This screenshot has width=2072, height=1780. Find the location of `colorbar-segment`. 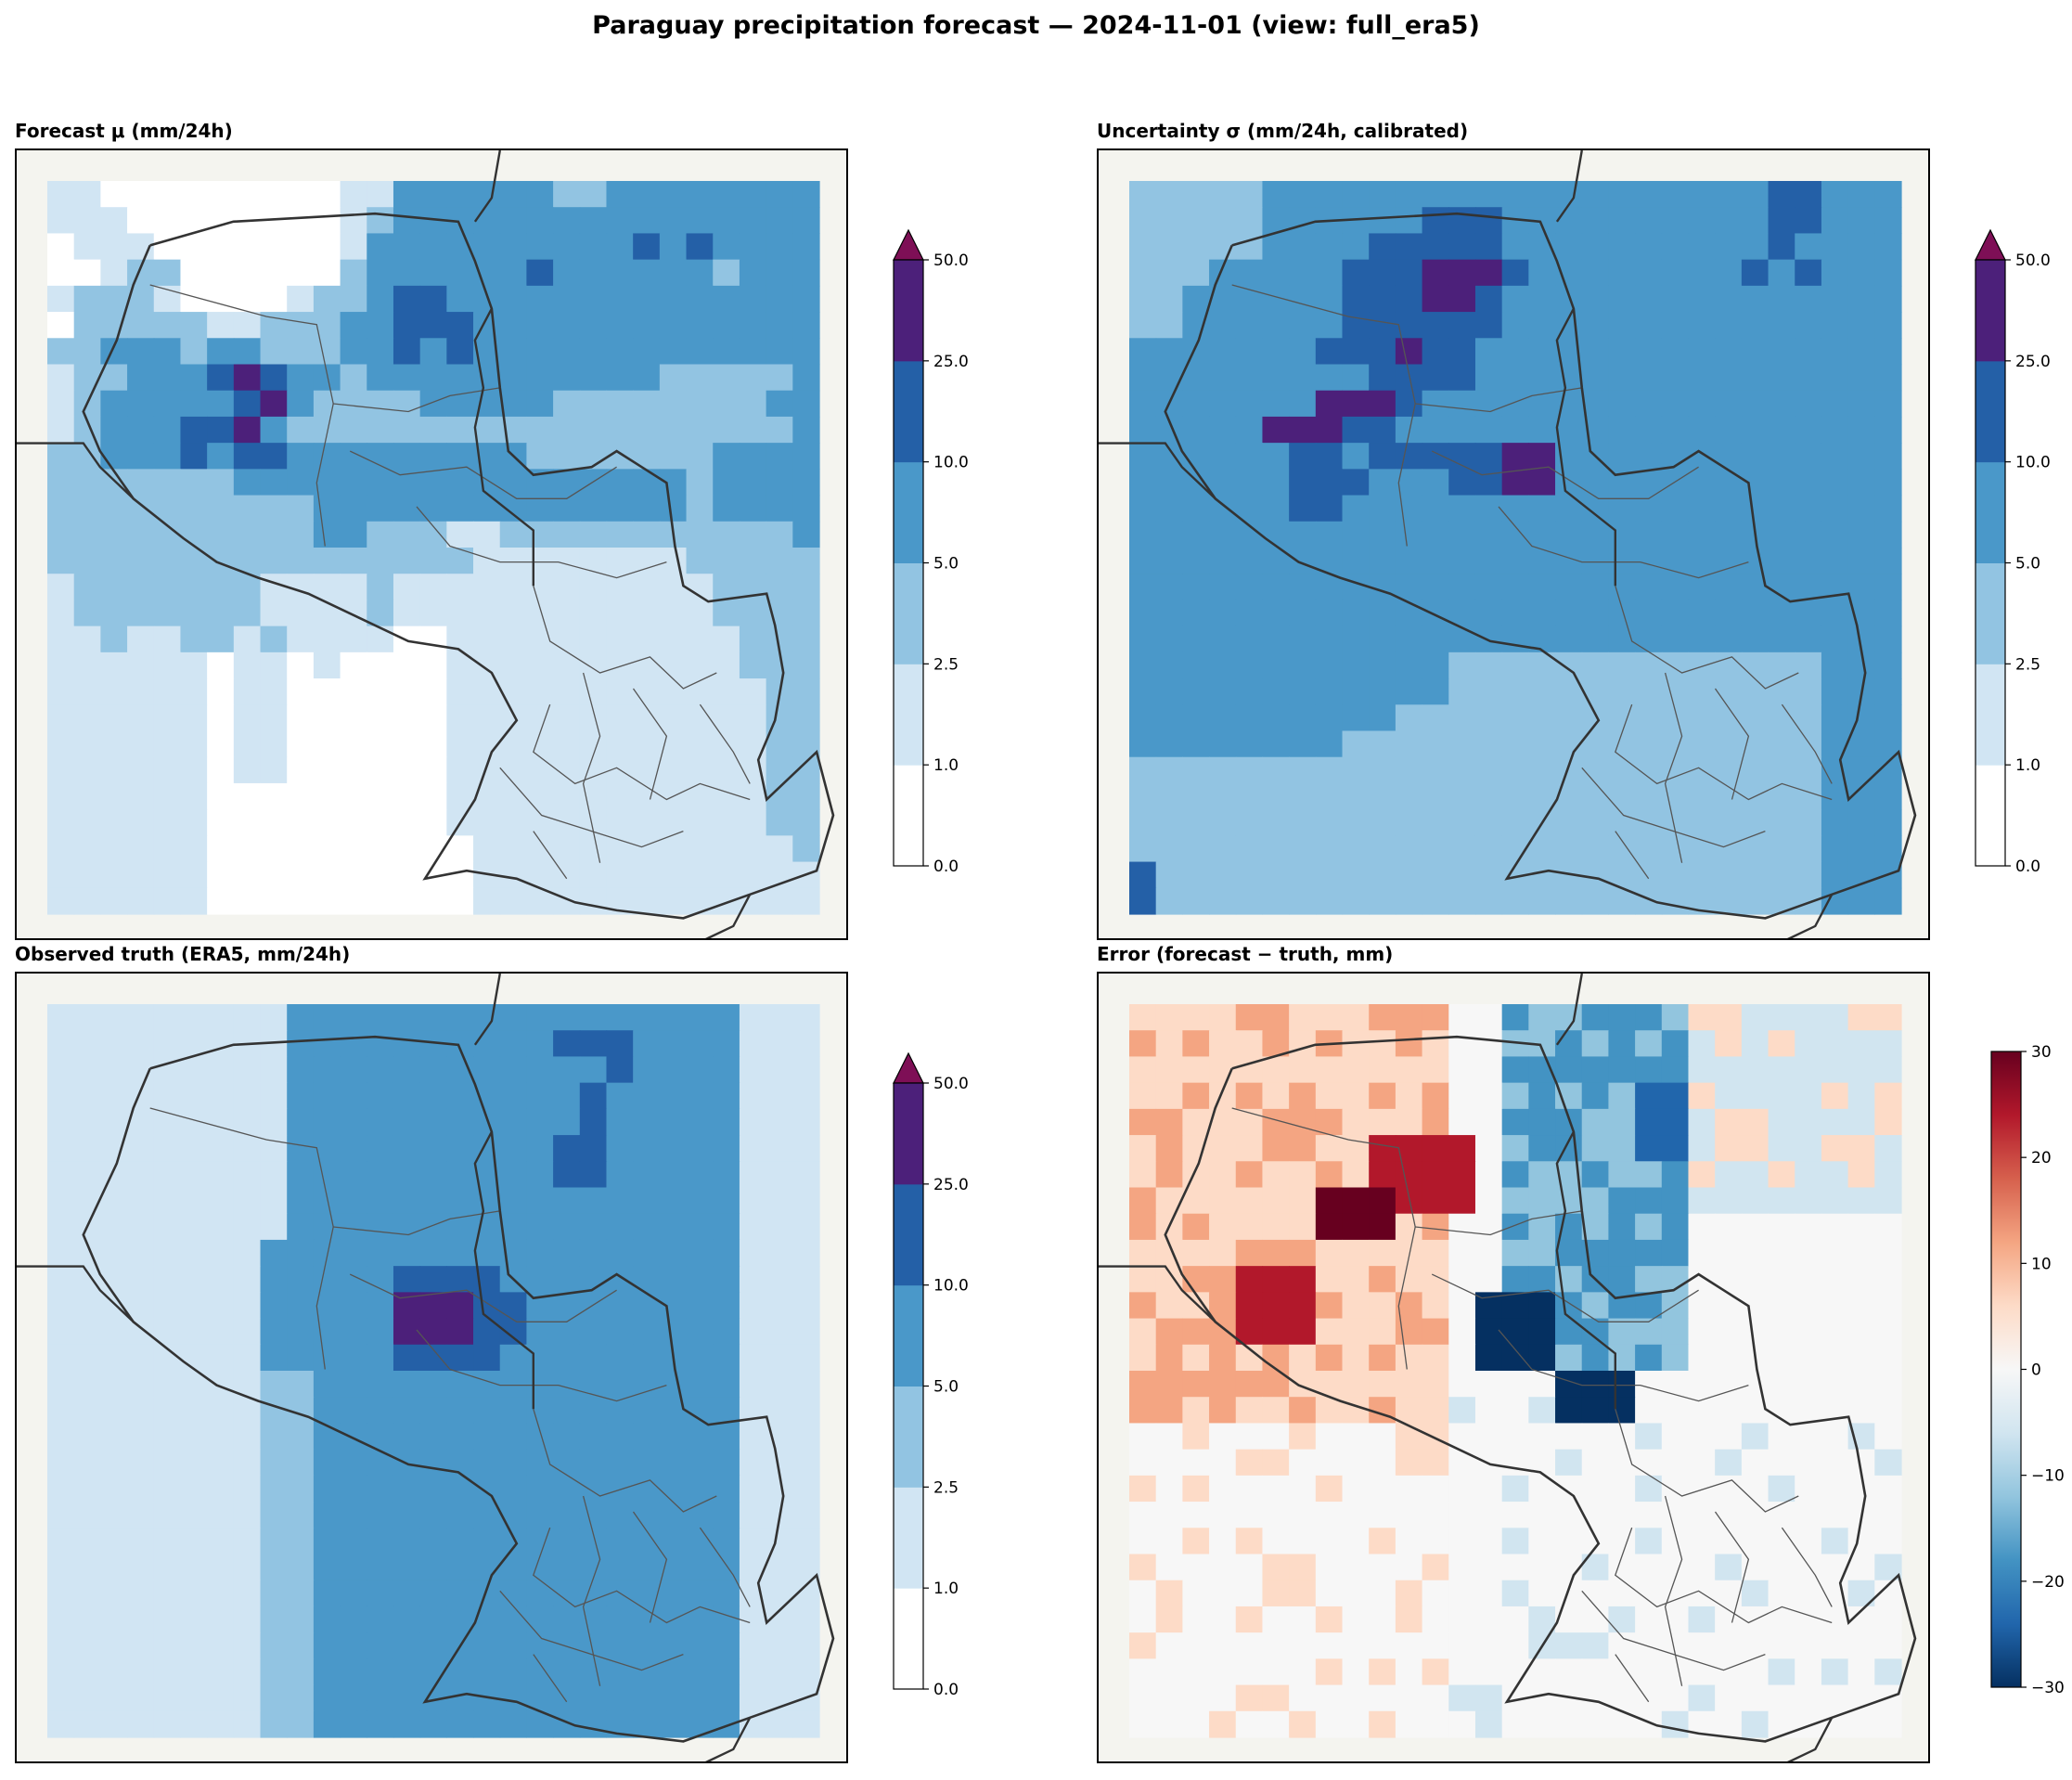

colorbar-segment is located at coordinates (908, 1437).